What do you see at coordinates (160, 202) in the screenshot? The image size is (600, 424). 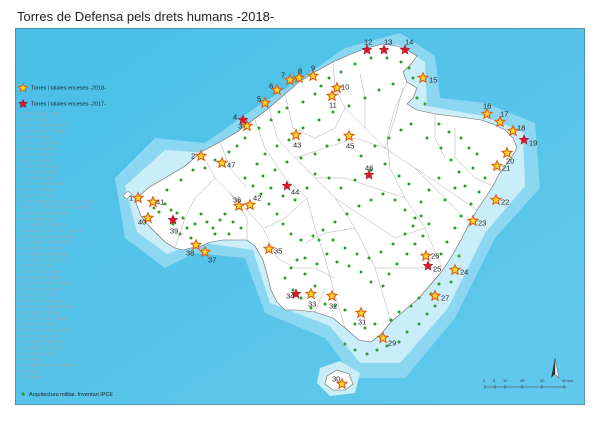 I see `tower-number: 41` at bounding box center [160, 202].